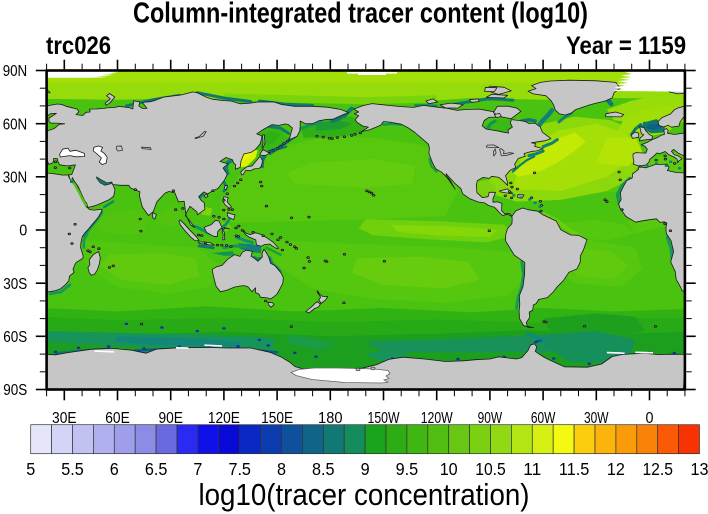 Image resolution: width=708 pixels, height=514 pixels. What do you see at coordinates (197, 469) in the screenshot?
I see `svg-text: 7` at bounding box center [197, 469].